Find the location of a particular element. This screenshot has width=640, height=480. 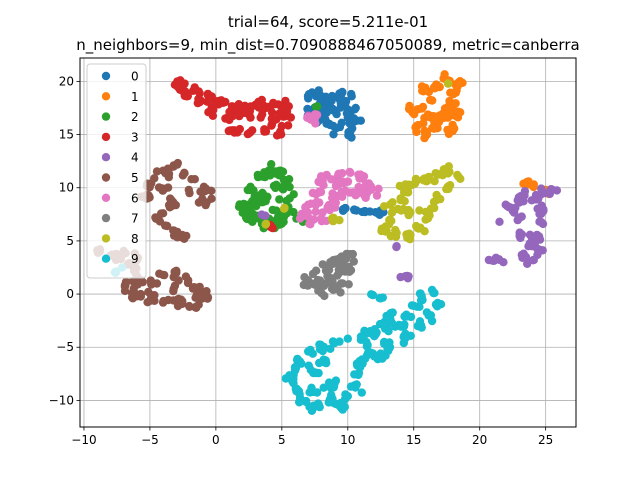

y-tick-label: 10 is located at coordinates (66, 188).